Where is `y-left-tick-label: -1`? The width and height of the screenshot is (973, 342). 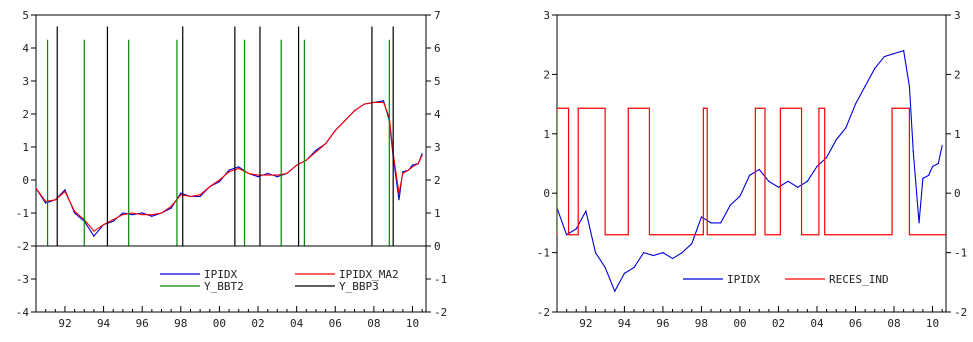
y-left-tick-label: -1 is located at coordinates (22, 213).